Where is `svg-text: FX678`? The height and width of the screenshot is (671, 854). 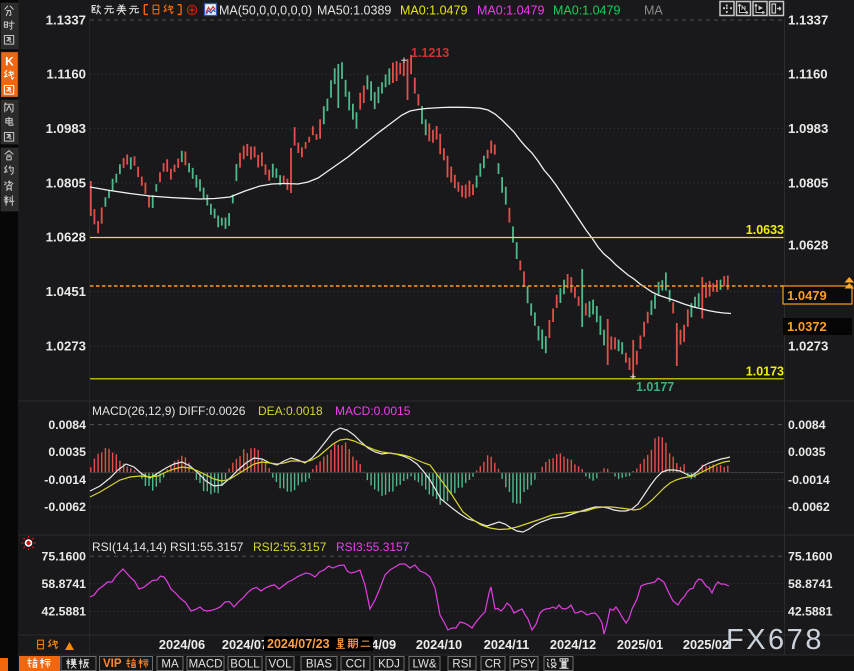
svg-text: FX678 is located at coordinates (775, 640).